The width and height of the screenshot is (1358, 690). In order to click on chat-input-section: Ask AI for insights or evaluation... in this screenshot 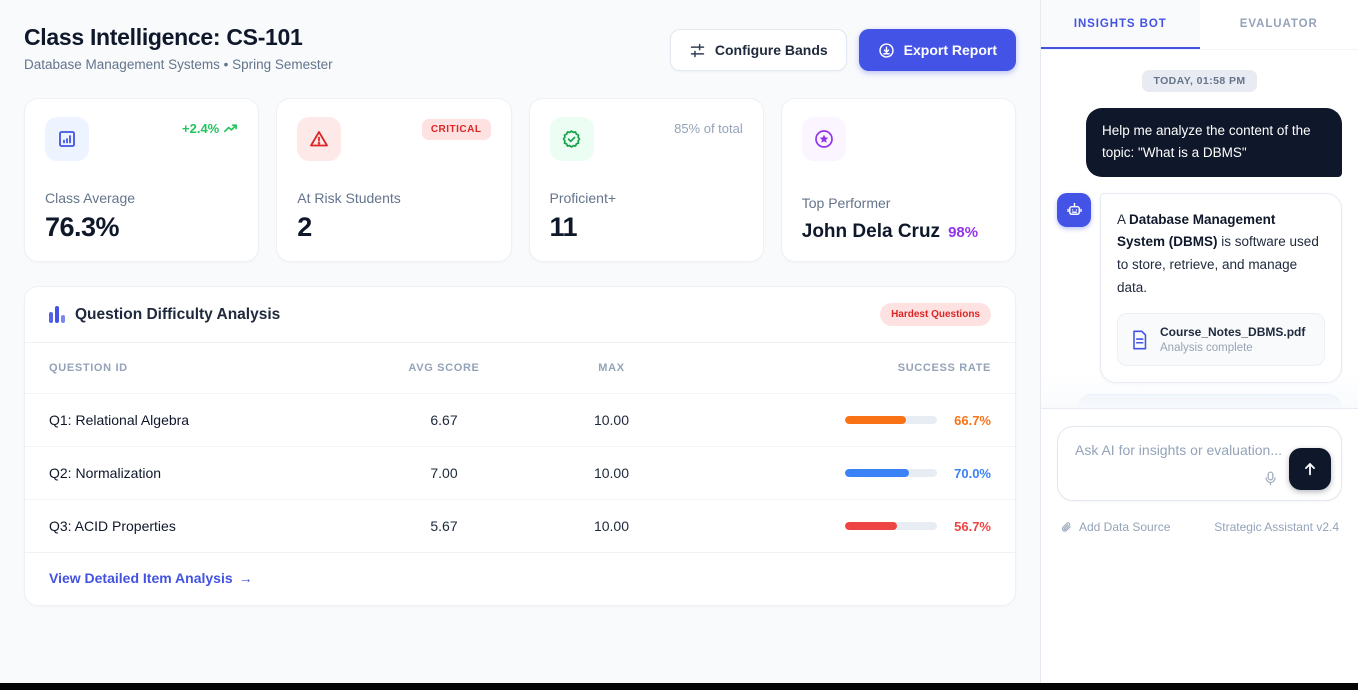, I will do `click(1199, 545)`.